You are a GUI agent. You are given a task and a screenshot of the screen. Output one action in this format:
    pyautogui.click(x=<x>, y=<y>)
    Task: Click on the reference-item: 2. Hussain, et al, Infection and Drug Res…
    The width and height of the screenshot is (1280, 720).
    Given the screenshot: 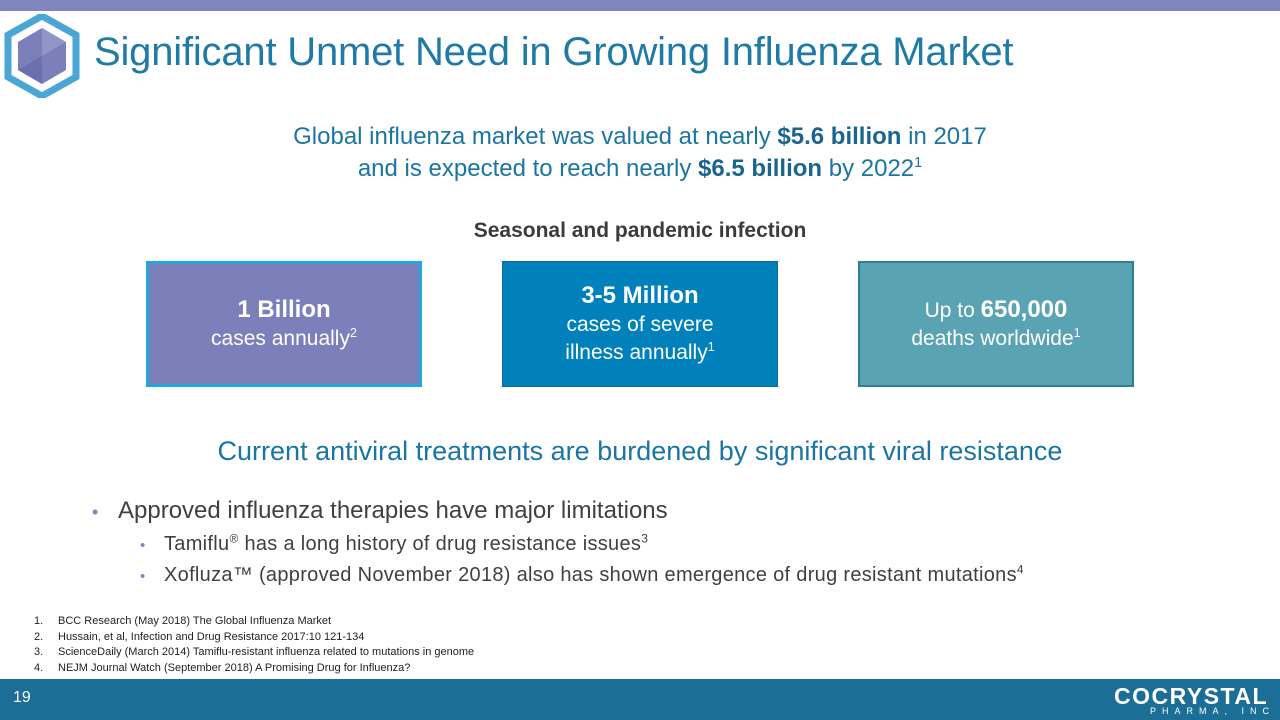 What is the action you would take?
    pyautogui.click(x=254, y=638)
    